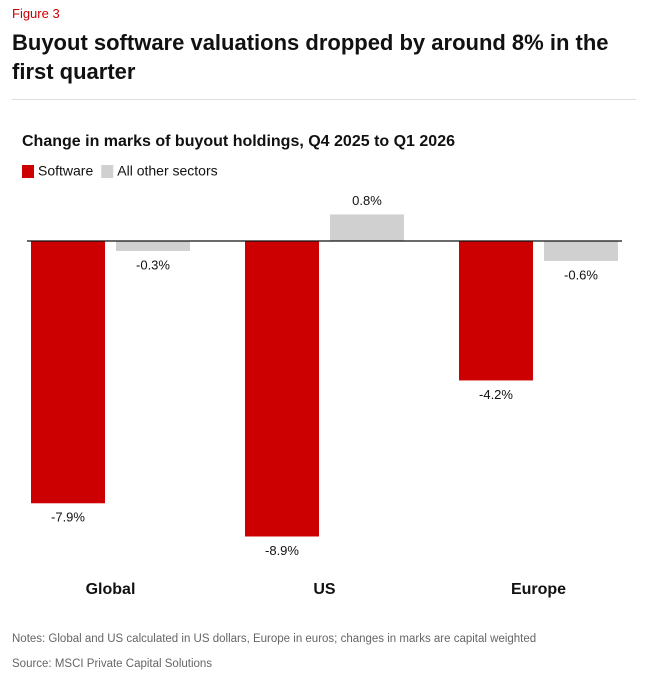  Describe the element at coordinates (167, 171) in the screenshot. I see `legend-label: All other sectors` at that location.